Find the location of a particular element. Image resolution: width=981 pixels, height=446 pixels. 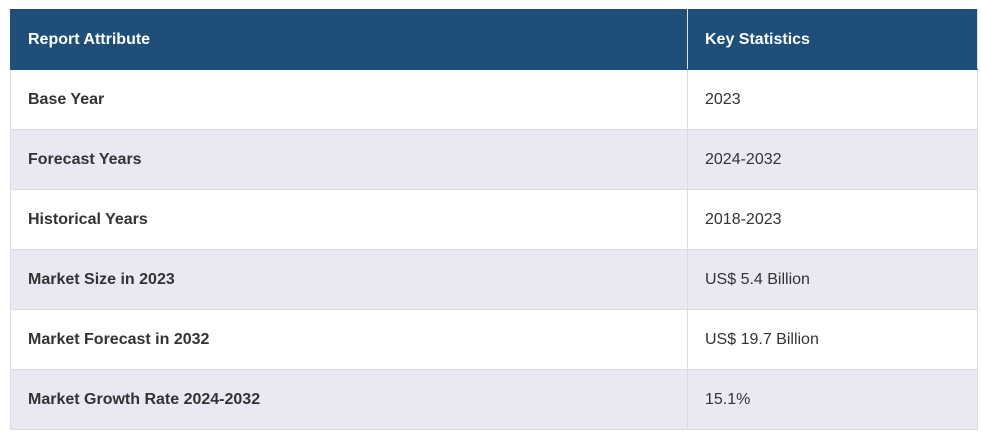

header-cell: Key Statistics is located at coordinates (832, 39).